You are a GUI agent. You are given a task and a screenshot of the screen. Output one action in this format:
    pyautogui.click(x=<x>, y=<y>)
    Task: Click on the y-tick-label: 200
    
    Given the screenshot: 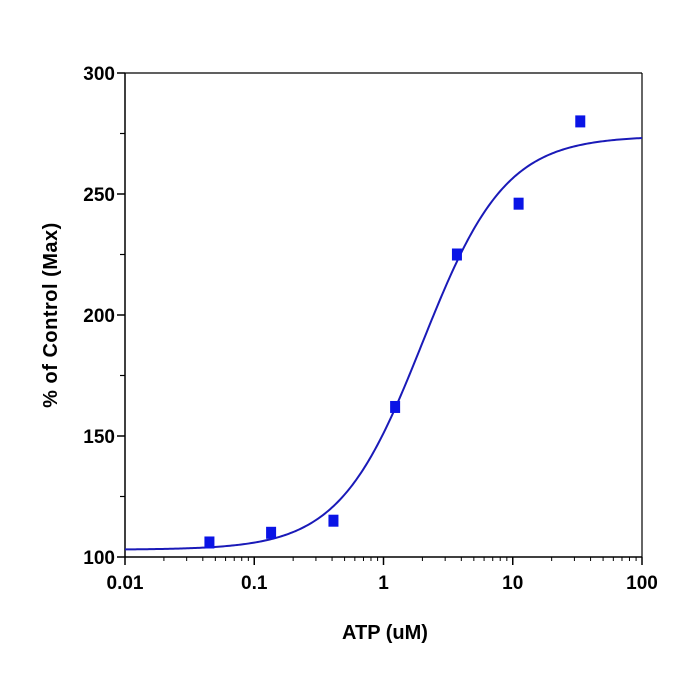 What is the action you would take?
    pyautogui.click(x=99, y=316)
    